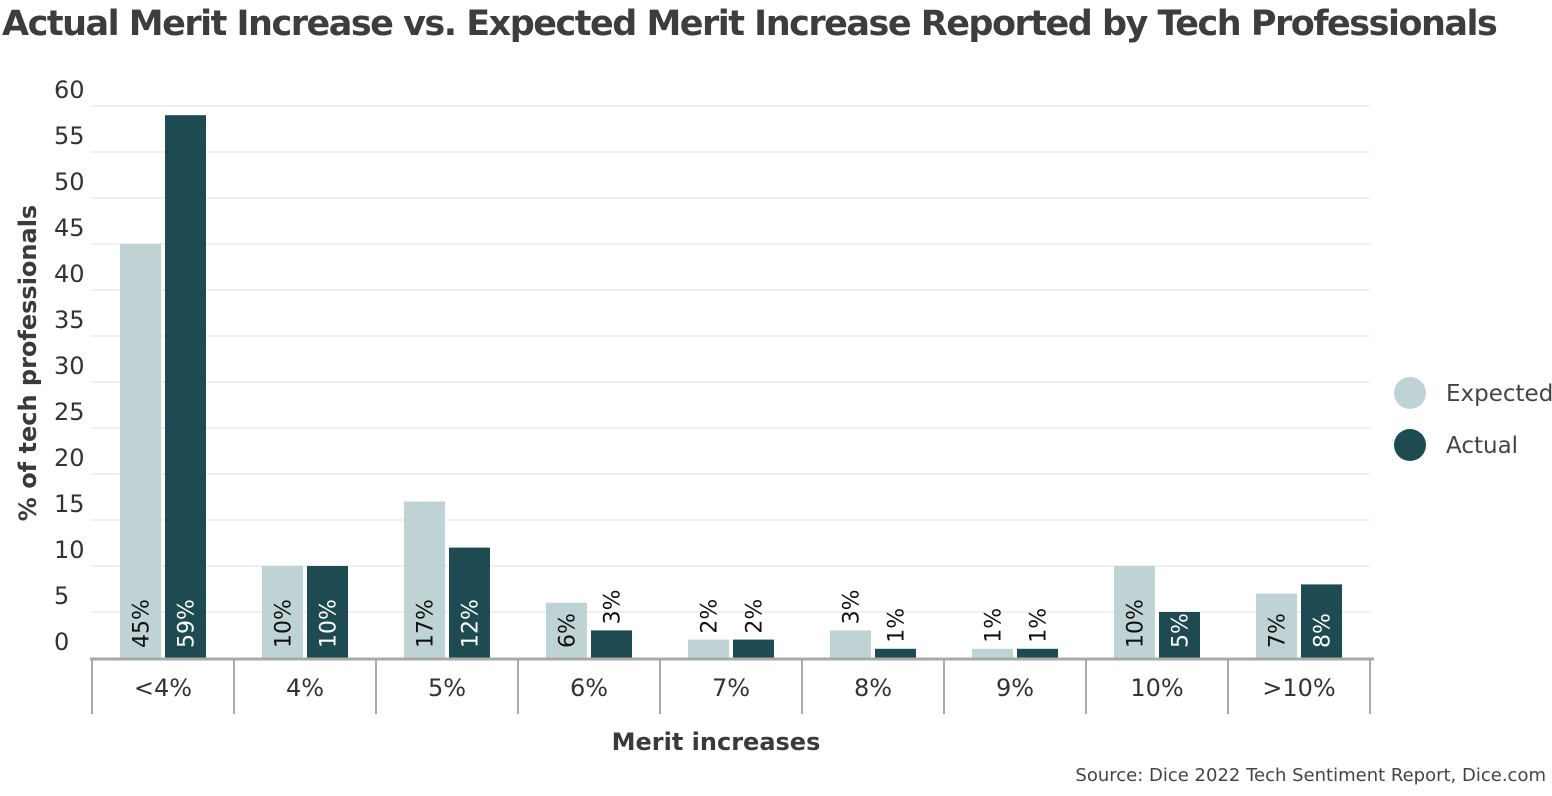 The width and height of the screenshot is (1552, 796). Describe the element at coordinates (69, 458) in the screenshot. I see `y-tick-label: 20` at that location.